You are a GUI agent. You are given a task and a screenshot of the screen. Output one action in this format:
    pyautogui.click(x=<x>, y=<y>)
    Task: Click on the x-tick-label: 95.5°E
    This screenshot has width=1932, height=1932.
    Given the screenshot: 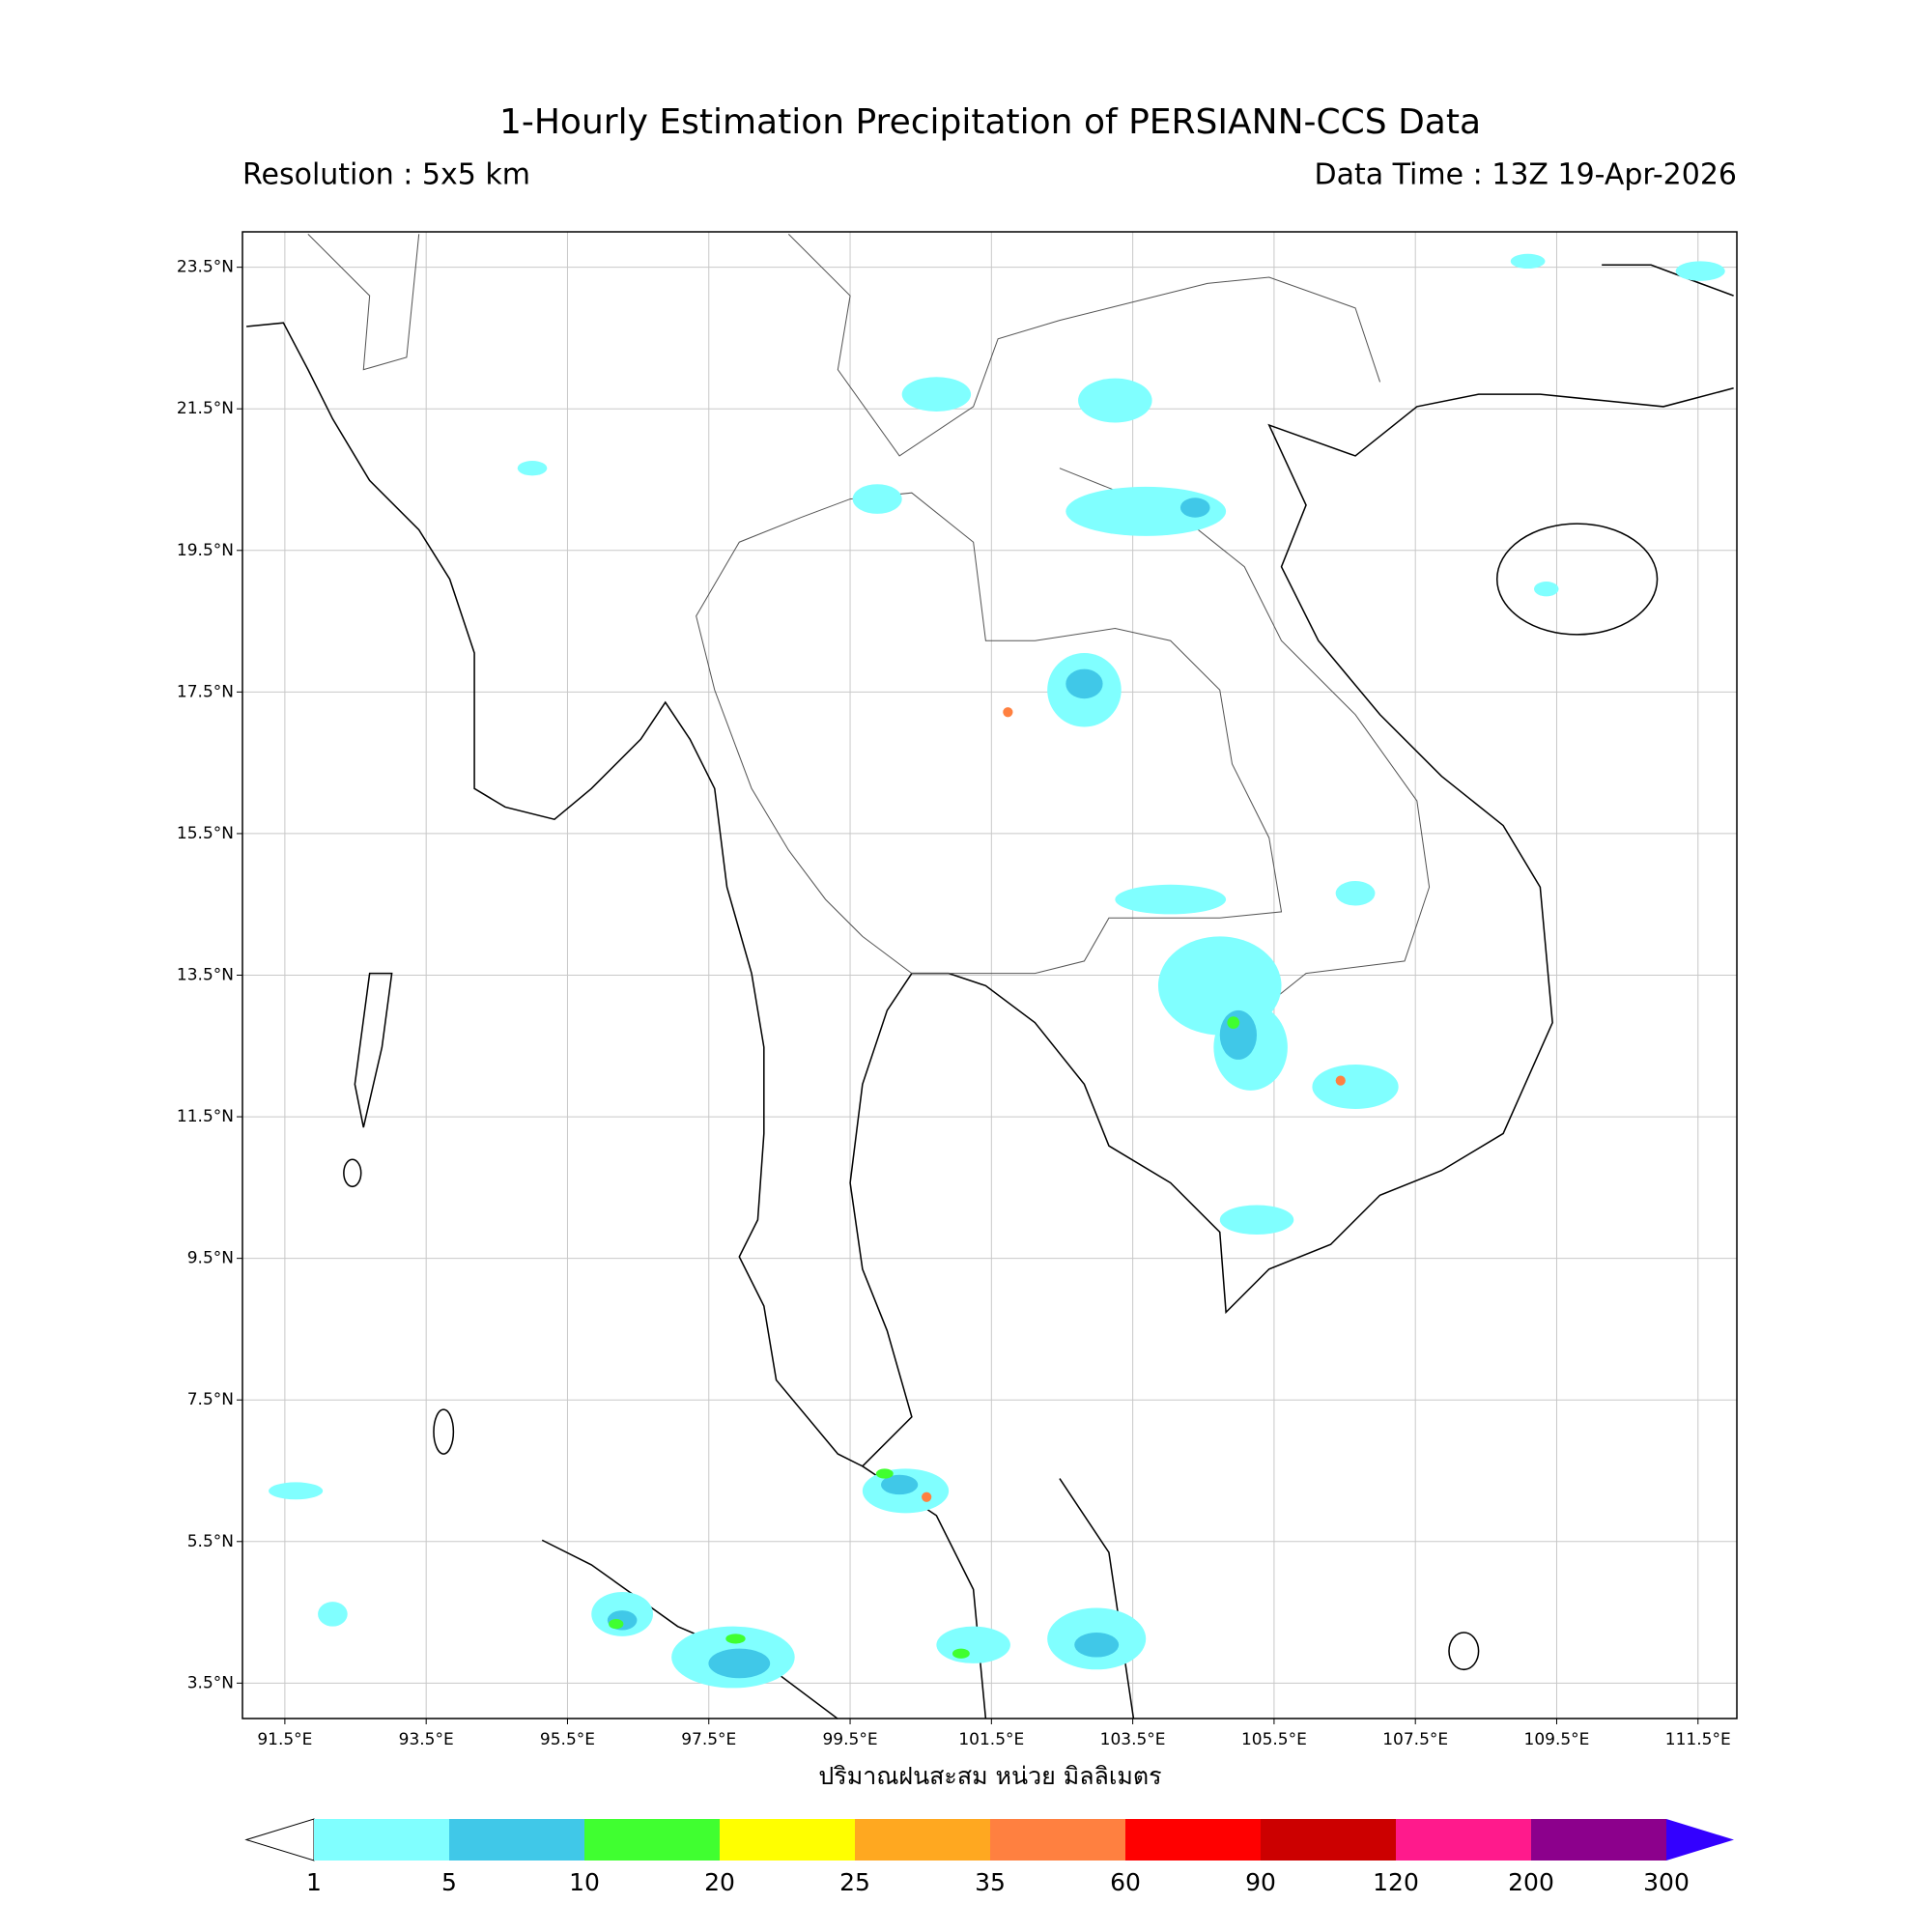 What is the action you would take?
    pyautogui.click(x=567, y=1739)
    